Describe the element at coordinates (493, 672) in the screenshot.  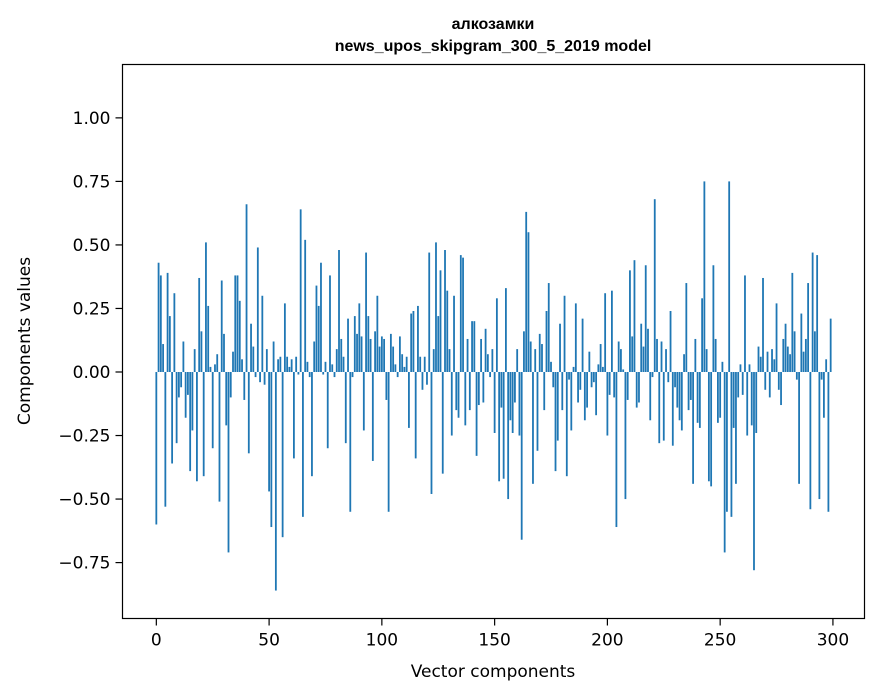
I see `x-axis-label: Vector components` at that location.